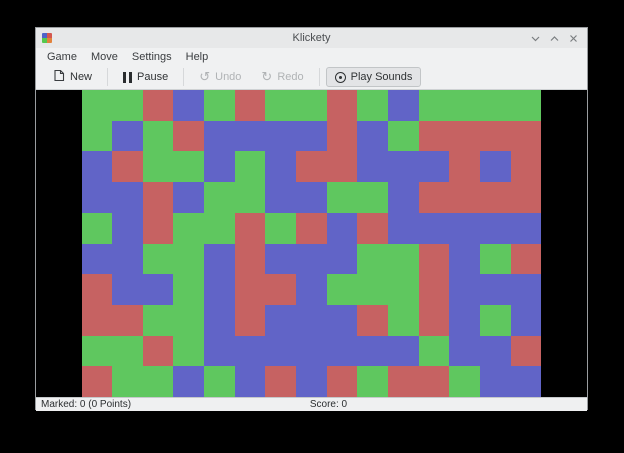  I want to click on block-r0c11, so click(434, 105).